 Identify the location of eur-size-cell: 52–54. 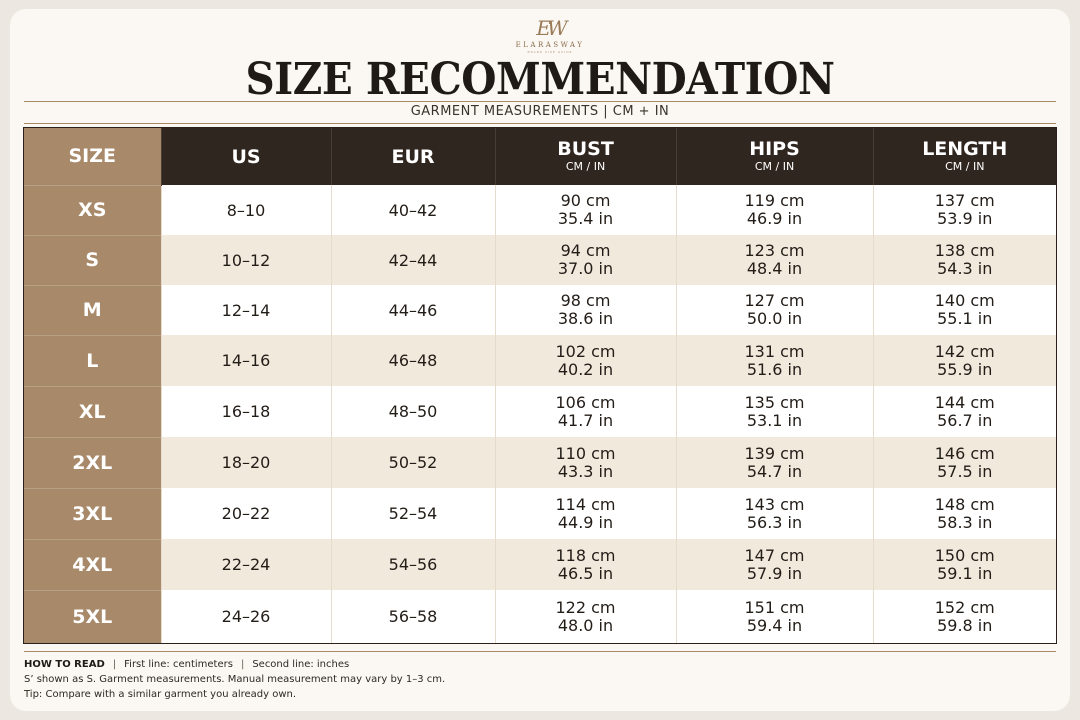
(412, 513).